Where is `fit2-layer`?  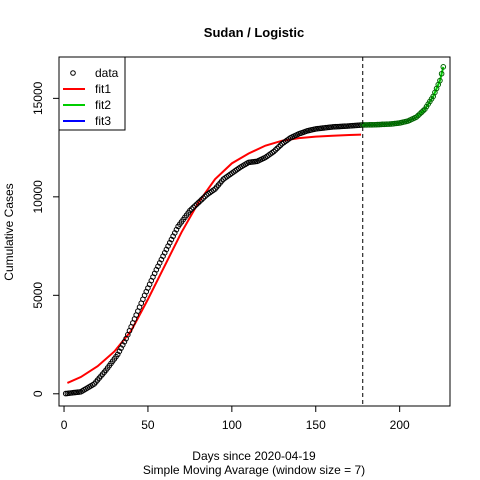 fit2-layer is located at coordinates (403, 96).